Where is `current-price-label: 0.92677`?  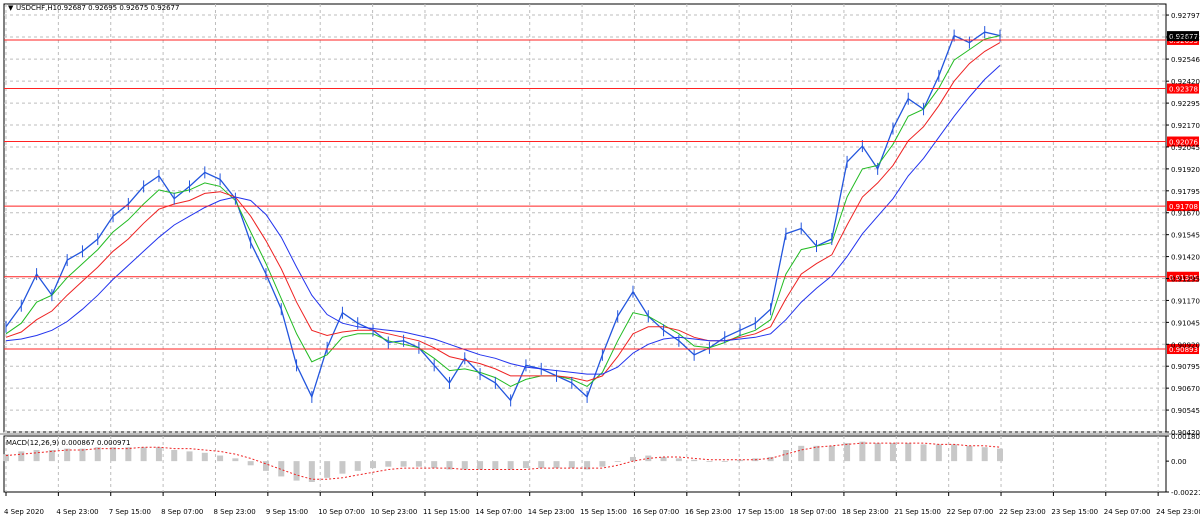 current-price-label: 0.92677 is located at coordinates (1183, 37).